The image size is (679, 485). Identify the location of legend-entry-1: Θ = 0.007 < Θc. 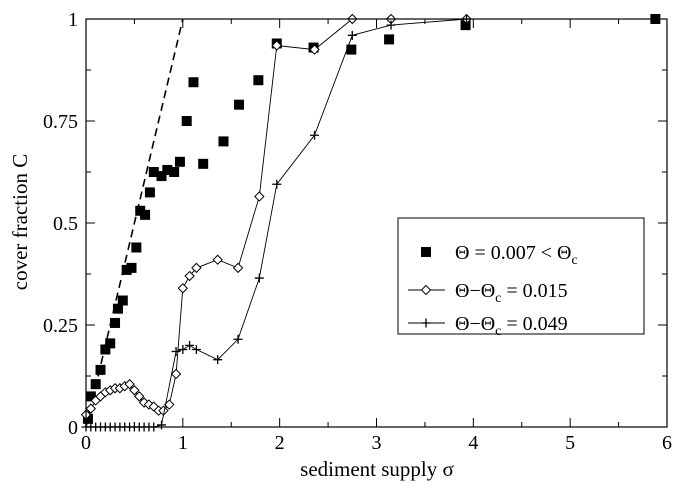
(499, 255).